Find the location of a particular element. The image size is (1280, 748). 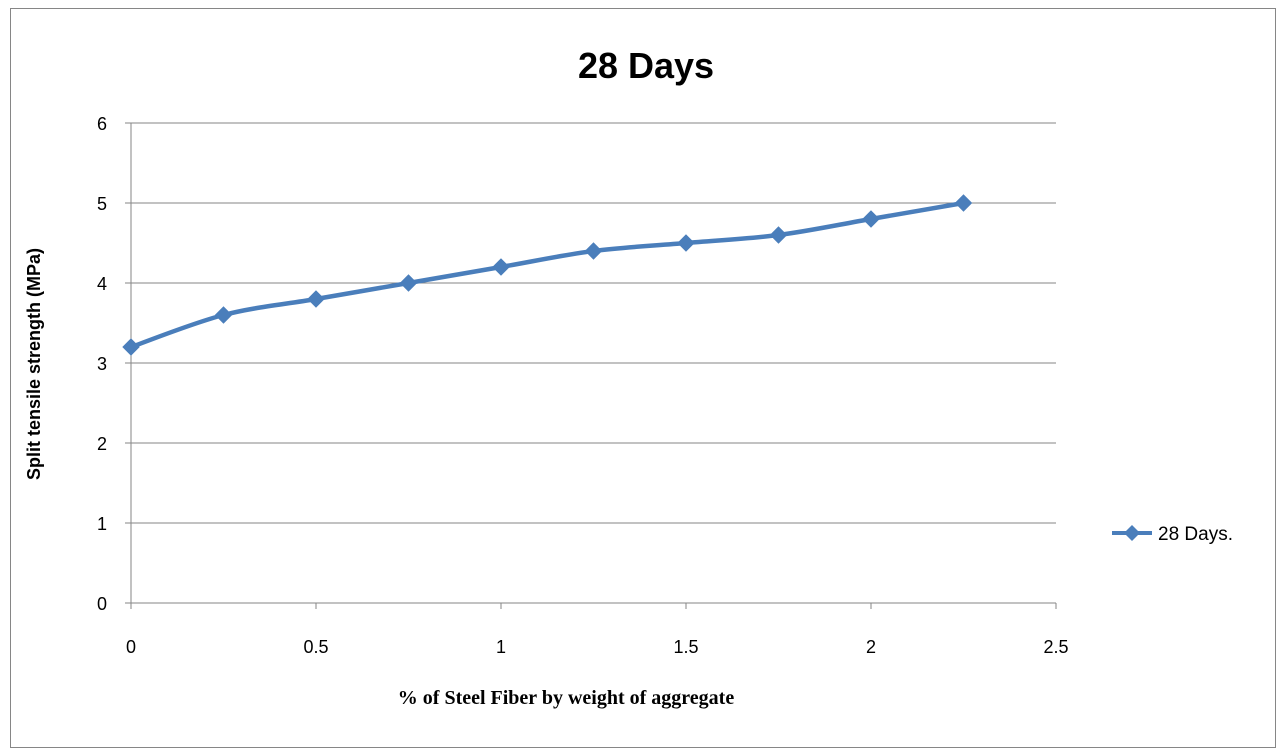

y-tick-label: 0 is located at coordinates (102, 604).